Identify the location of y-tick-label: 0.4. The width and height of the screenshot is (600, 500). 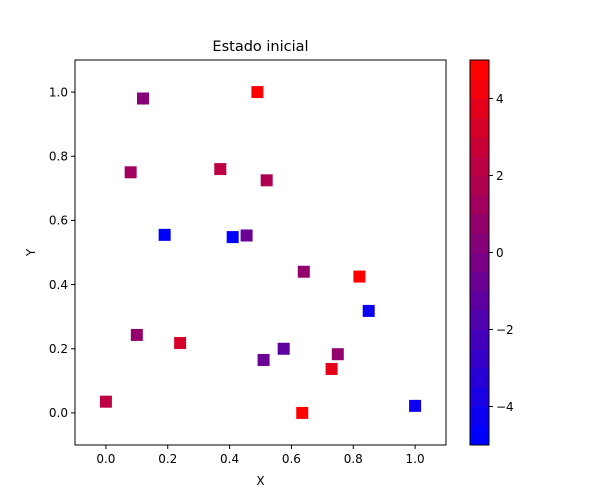
(58, 285).